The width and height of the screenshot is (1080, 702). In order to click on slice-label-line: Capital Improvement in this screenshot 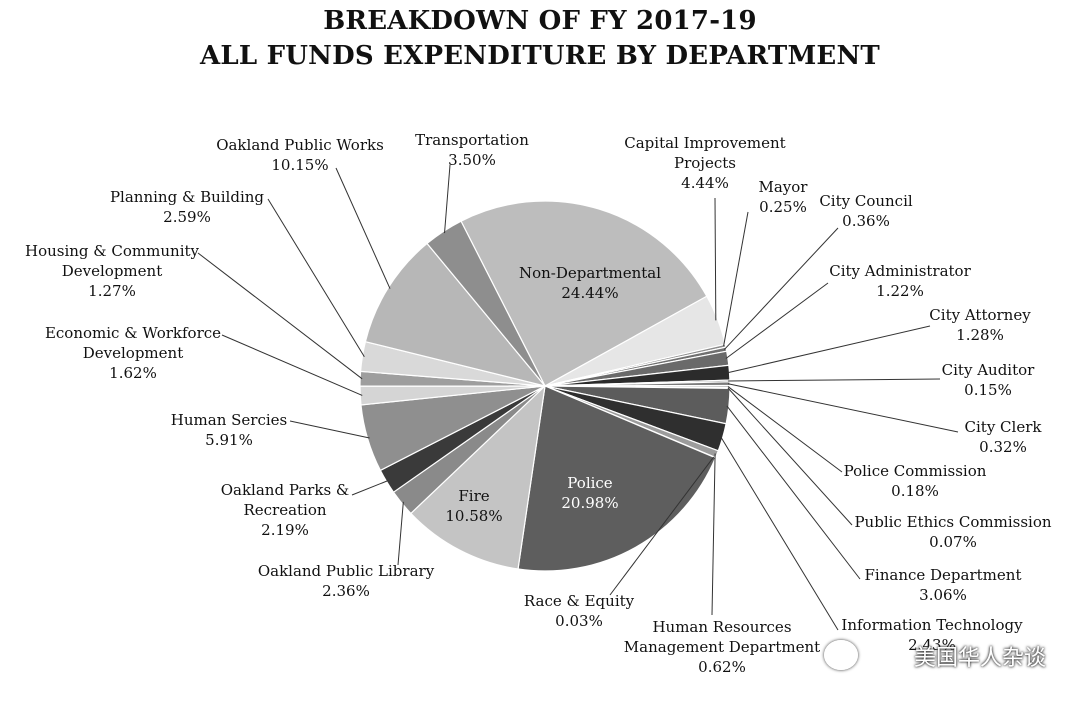, I will do `click(704, 143)`.